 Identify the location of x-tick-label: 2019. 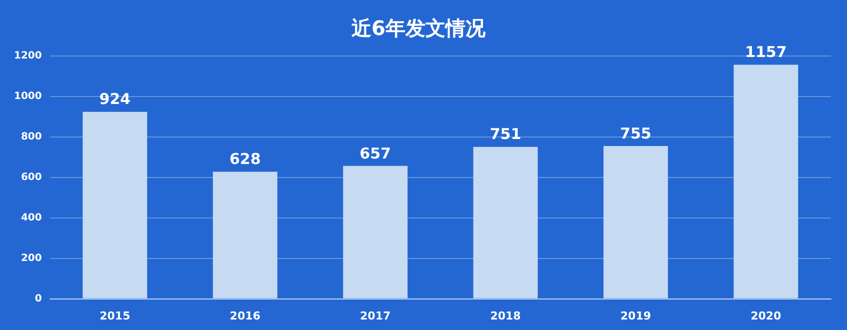
(636, 315).